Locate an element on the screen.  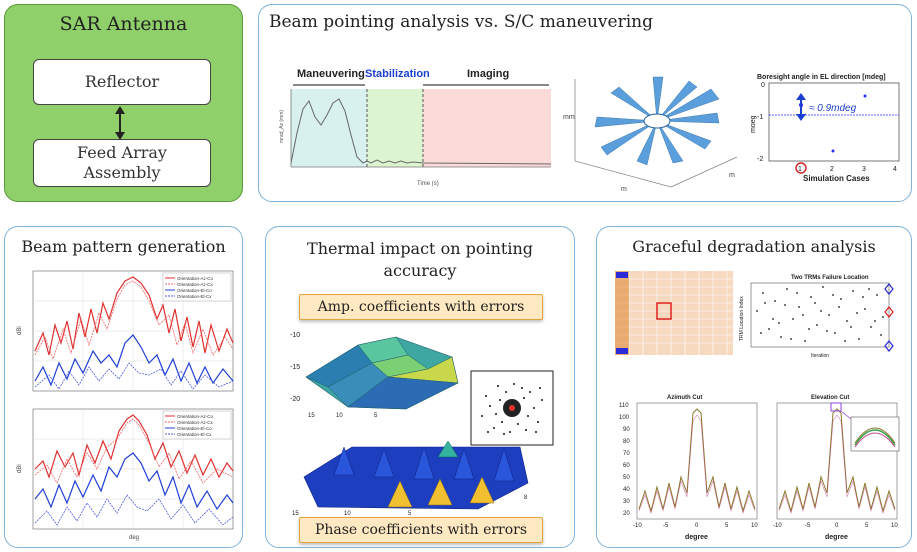
legend-bottom-2: Orientation-El-Co is located at coordinates (194, 428).